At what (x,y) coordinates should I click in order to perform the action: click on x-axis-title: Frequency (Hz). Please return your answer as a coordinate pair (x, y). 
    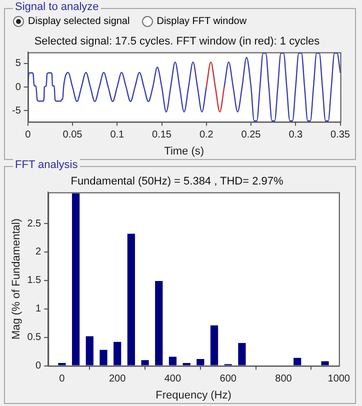
    Looking at the image, I should click on (194, 395).